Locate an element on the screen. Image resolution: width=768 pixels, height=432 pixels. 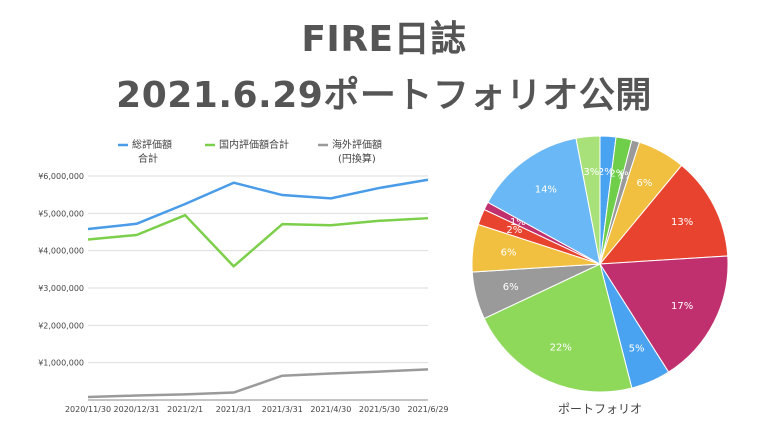
y-tick-label: ¥6,000,000 is located at coordinates (61, 176).